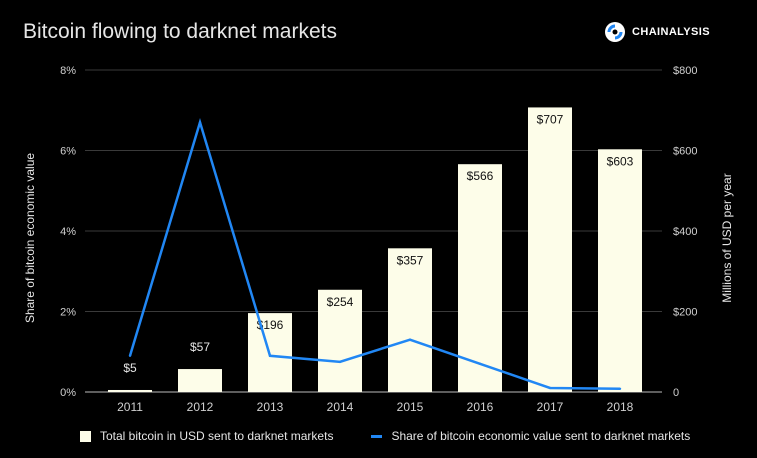  Describe the element at coordinates (410, 407) in the screenshot. I see `x-tick-label: 2015` at that location.